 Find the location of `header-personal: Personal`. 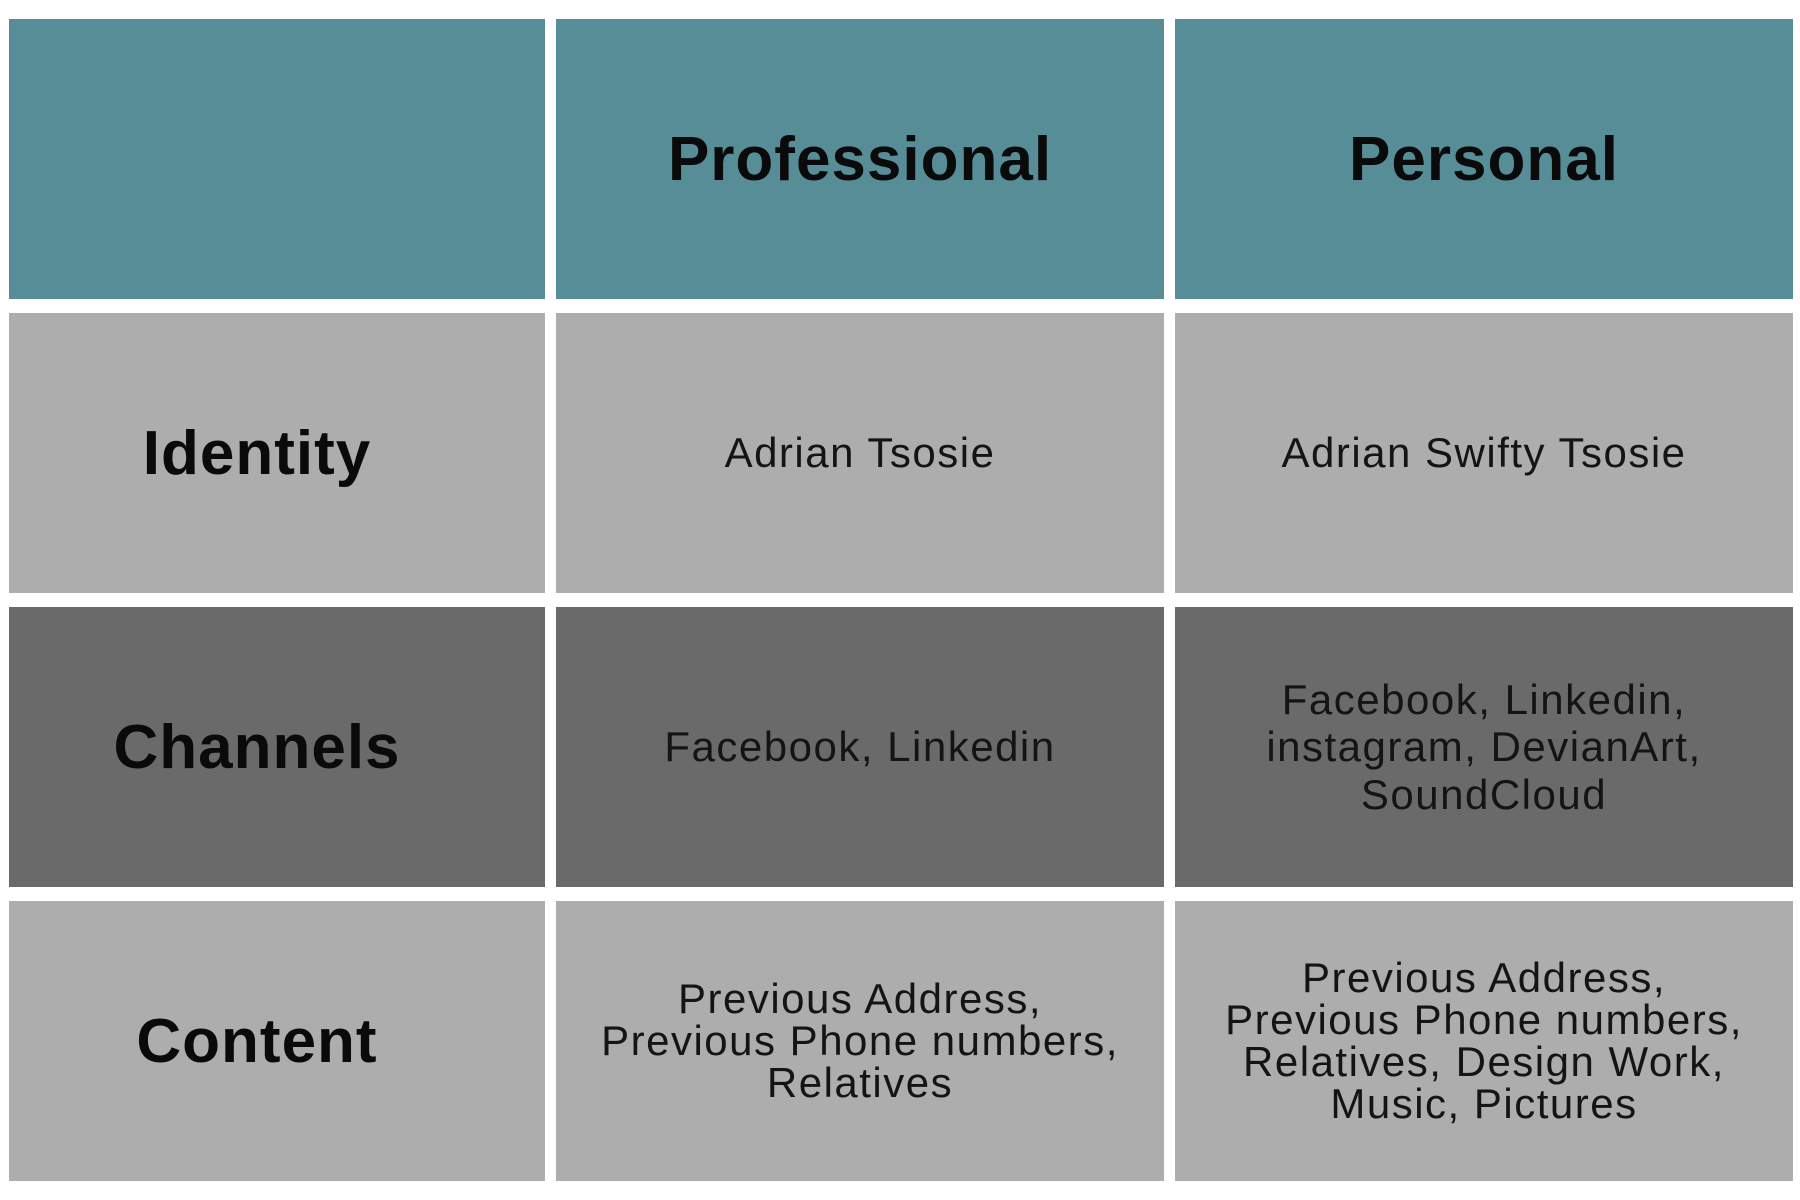

header-personal: Personal is located at coordinates (1484, 159).